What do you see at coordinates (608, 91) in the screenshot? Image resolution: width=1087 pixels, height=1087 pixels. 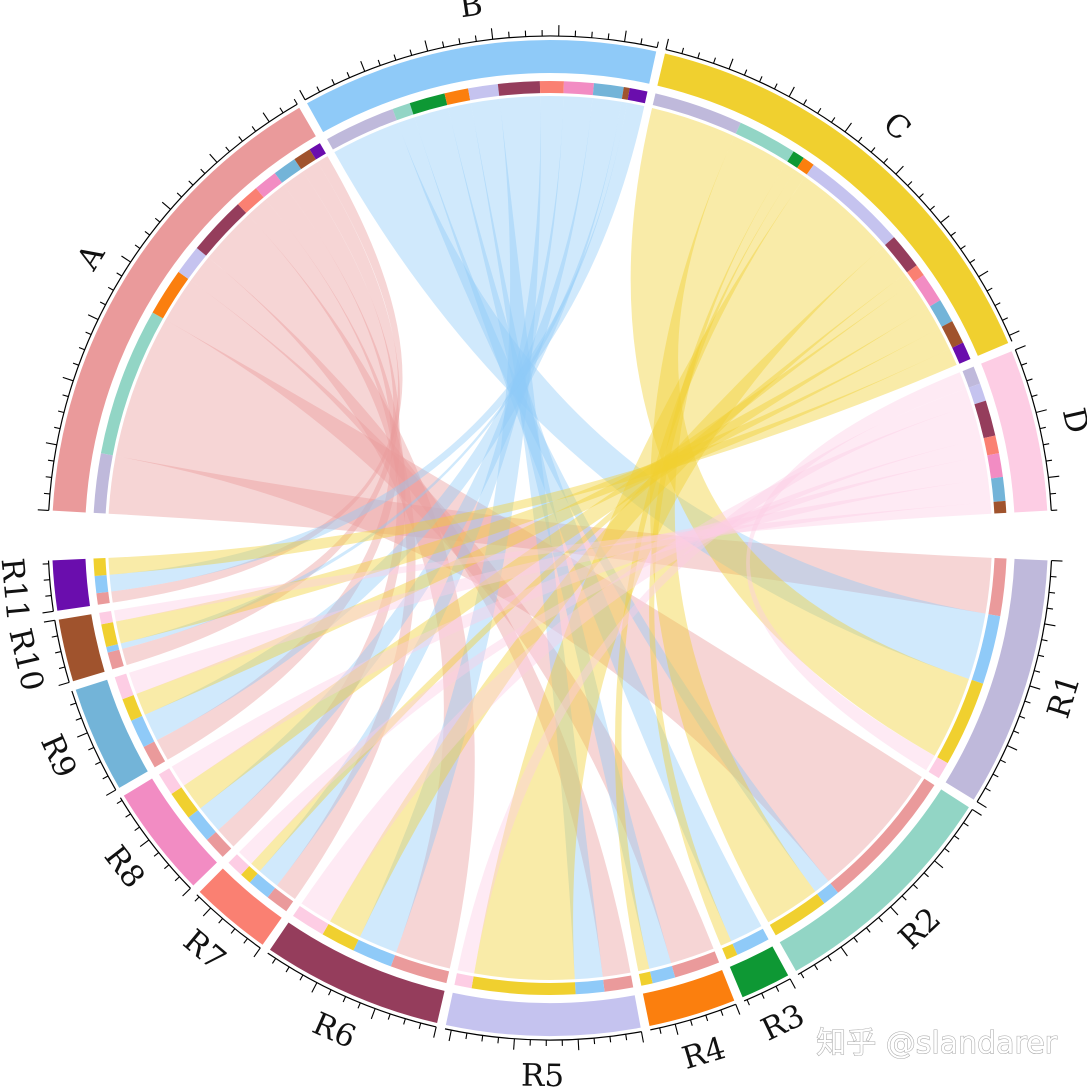 I see `inner-strip-B-R9` at bounding box center [608, 91].